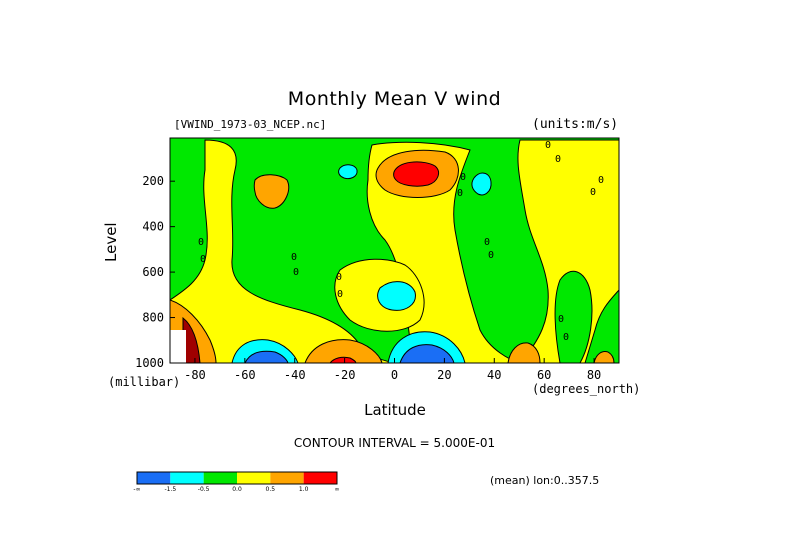 Image resolution: width=789 pixels, height=558 pixels. What do you see at coordinates (573, 316) in the screenshot?
I see `field-green-north-island` at bounding box center [573, 316].